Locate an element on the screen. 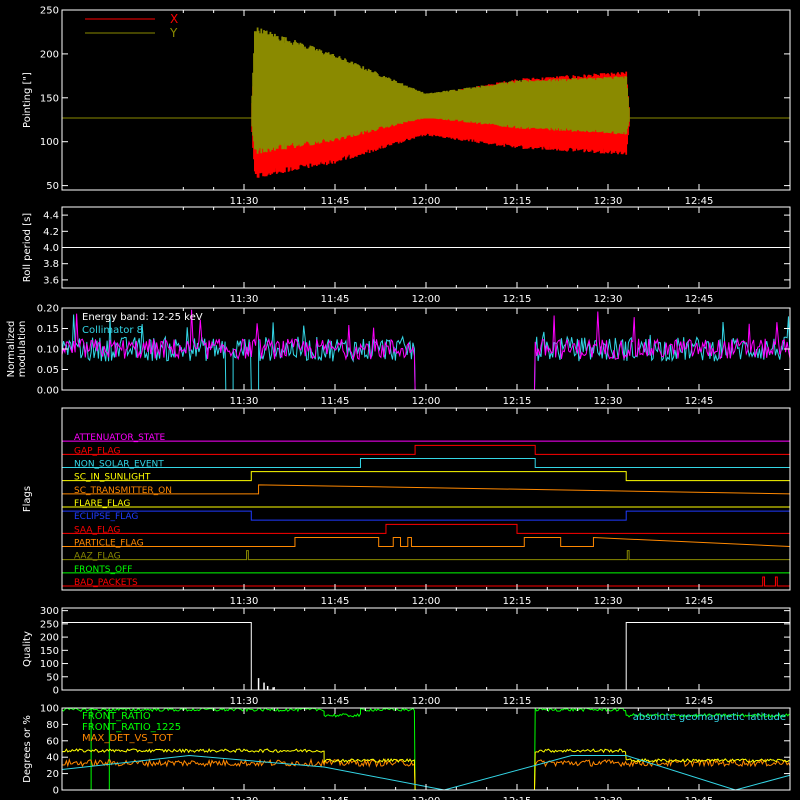 This screenshot has height=800, width=800. flag-line-non-solar-event is located at coordinates (426, 463).